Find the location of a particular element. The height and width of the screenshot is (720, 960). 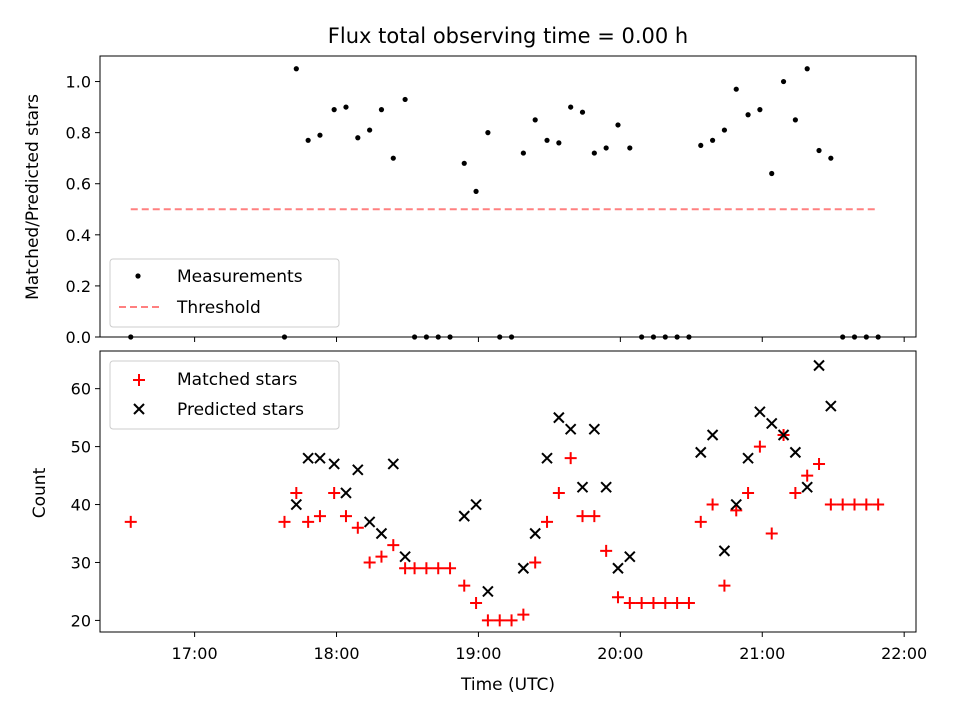

count-y-tick-label: 40 is located at coordinates (81, 505).